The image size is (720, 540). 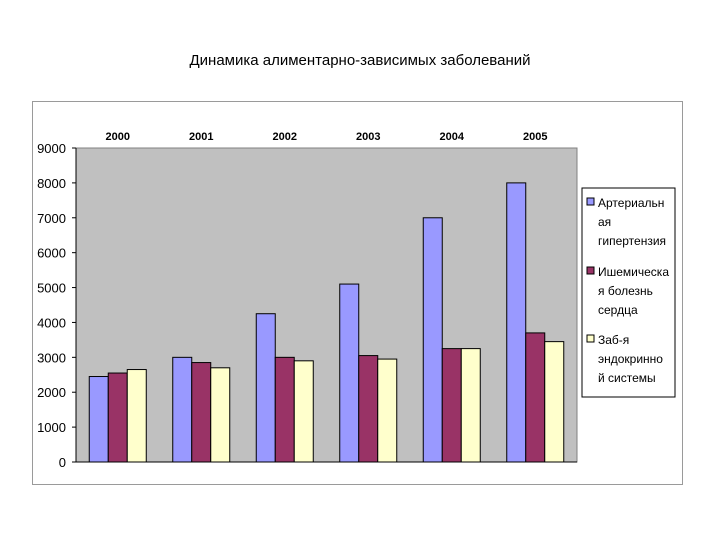 I want to click on y-tick-label: 9000, so click(x=51, y=148).